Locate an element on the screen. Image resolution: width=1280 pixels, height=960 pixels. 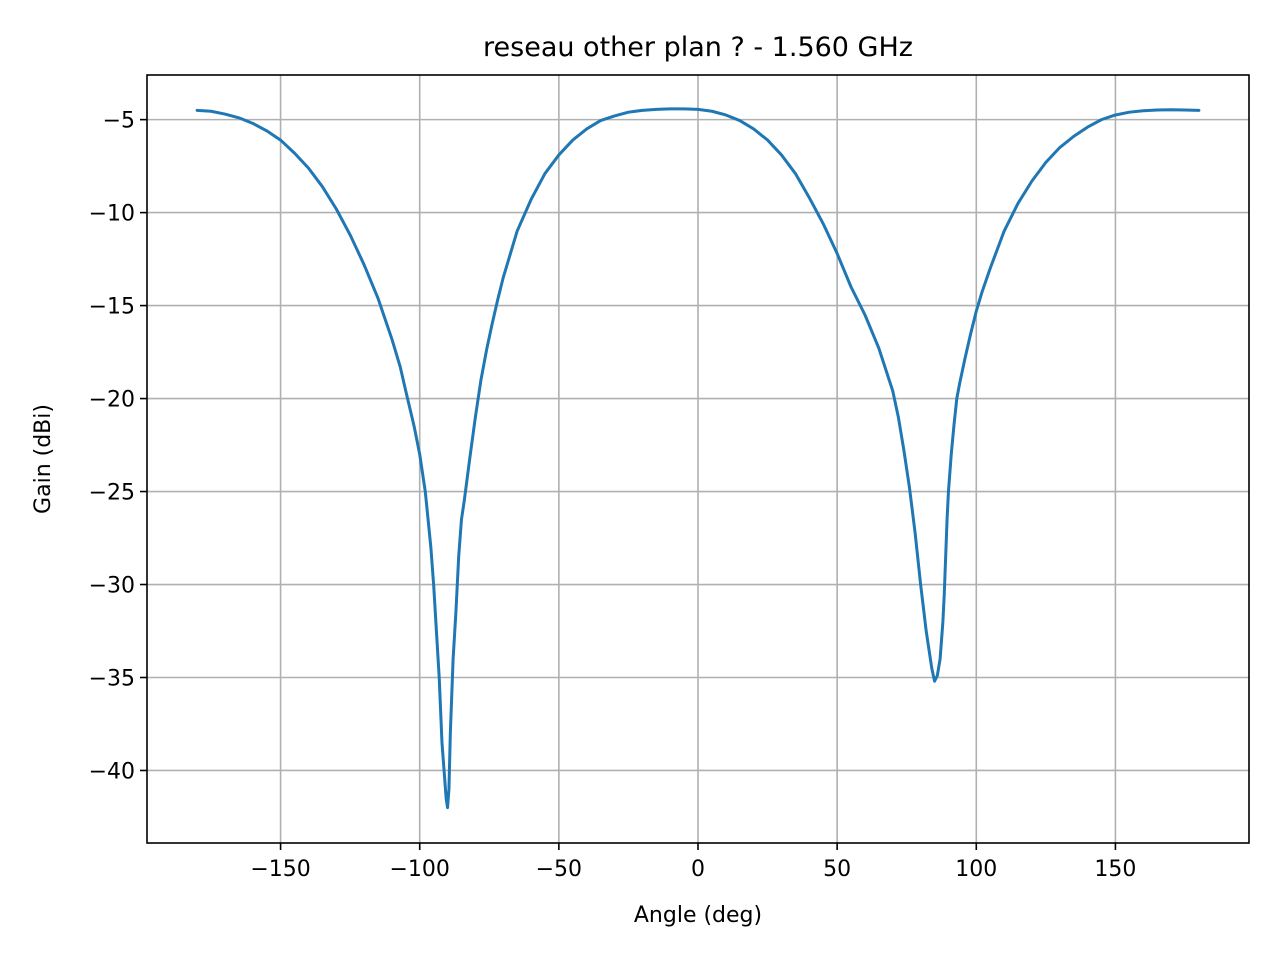
x-axis-label: Angle (deg) is located at coordinates (698, 915).